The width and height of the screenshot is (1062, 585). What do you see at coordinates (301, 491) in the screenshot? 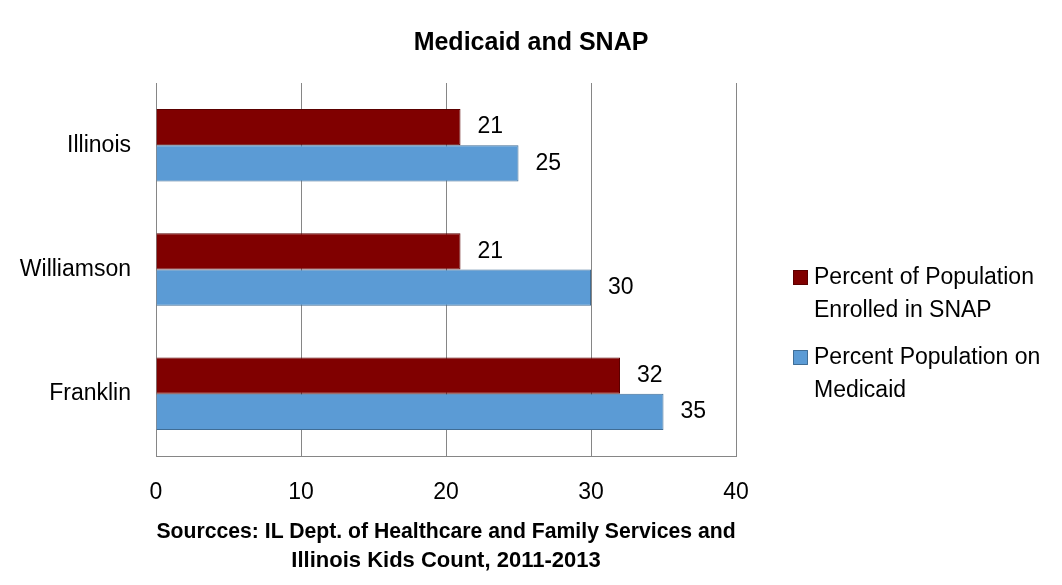
I see `x-tick-label: 10` at bounding box center [301, 491].